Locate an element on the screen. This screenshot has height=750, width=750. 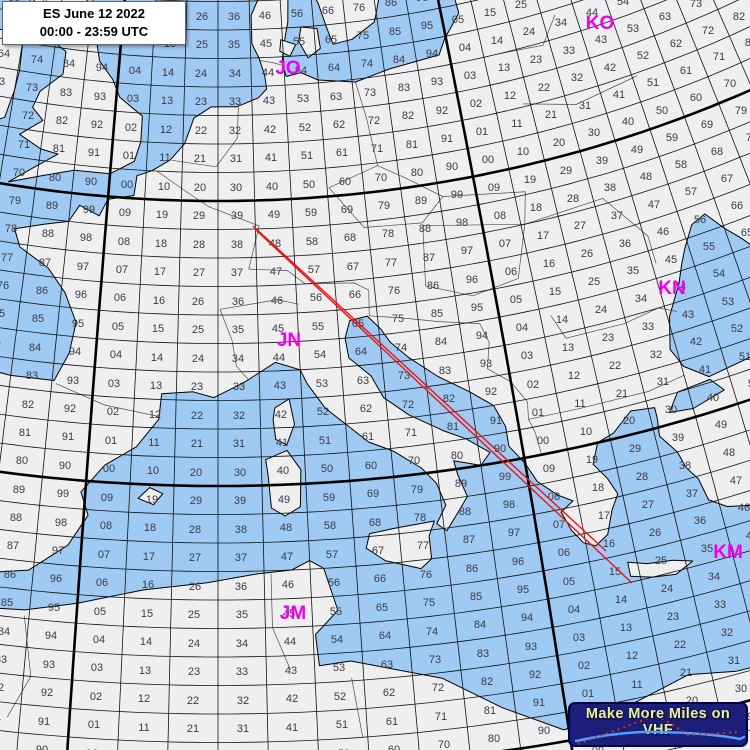
field-label-jn: JN is located at coordinates (289, 340).